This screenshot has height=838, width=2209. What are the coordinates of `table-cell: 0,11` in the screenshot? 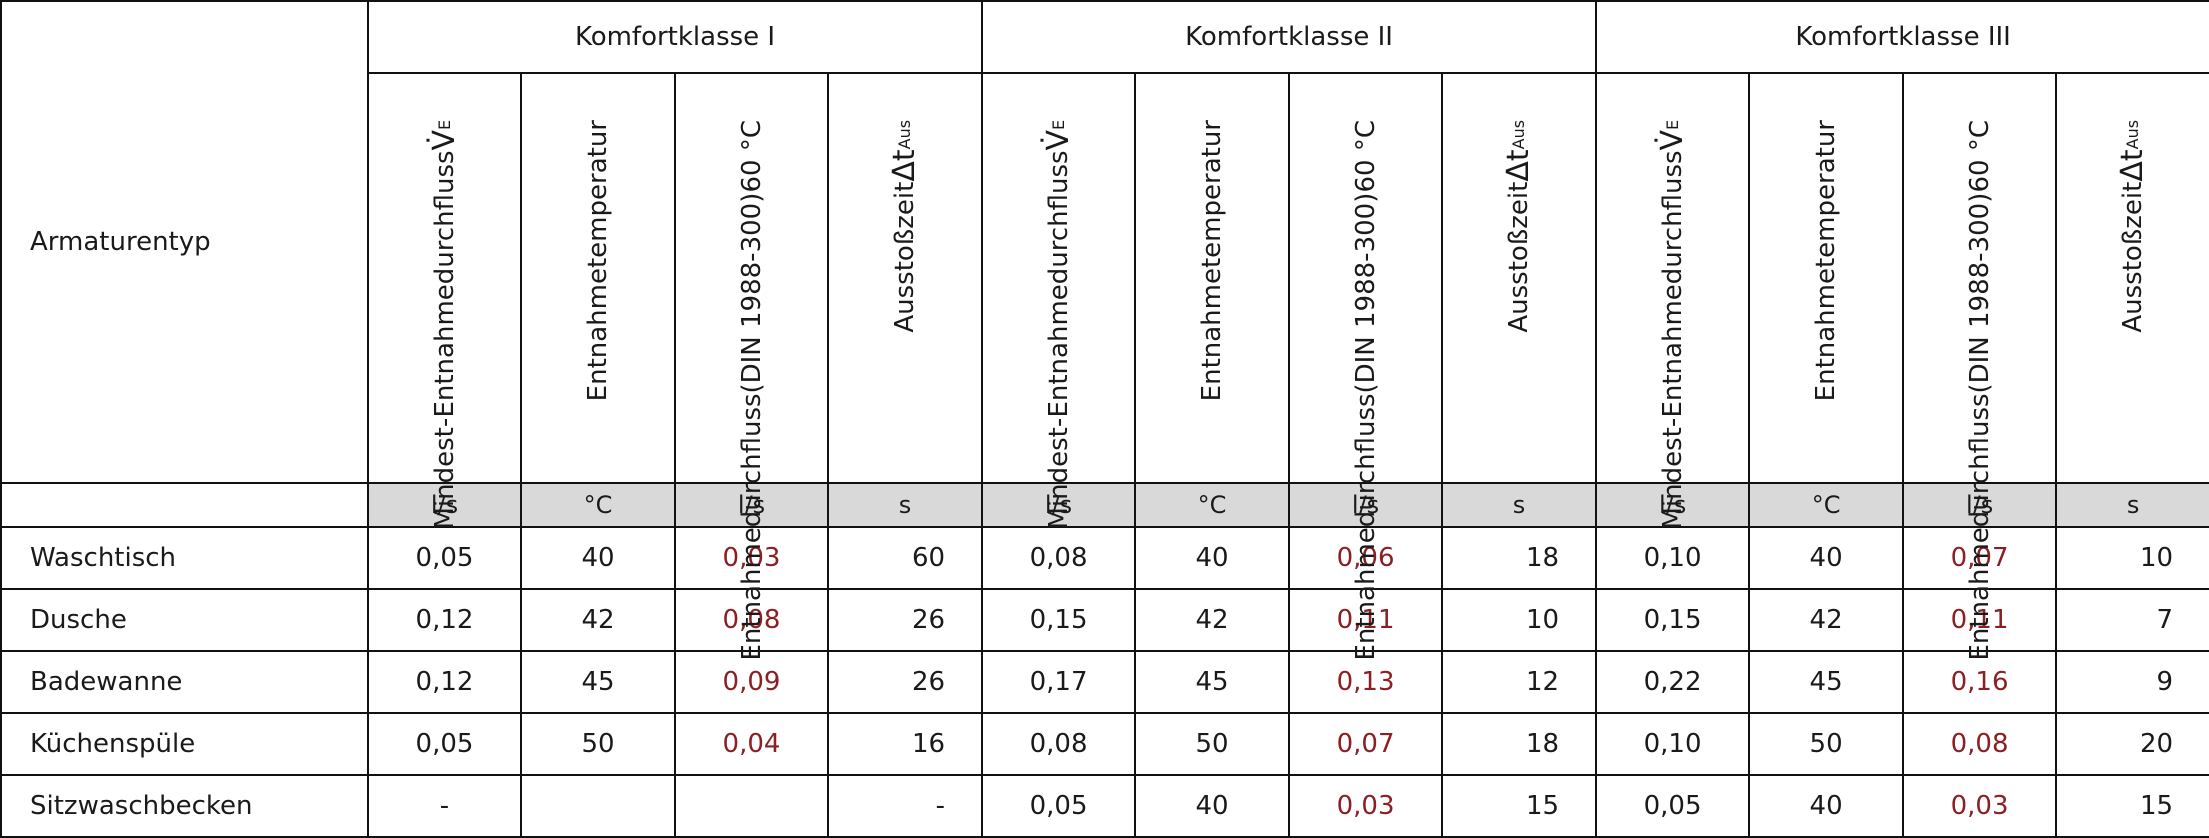 It's located at (1980, 620).